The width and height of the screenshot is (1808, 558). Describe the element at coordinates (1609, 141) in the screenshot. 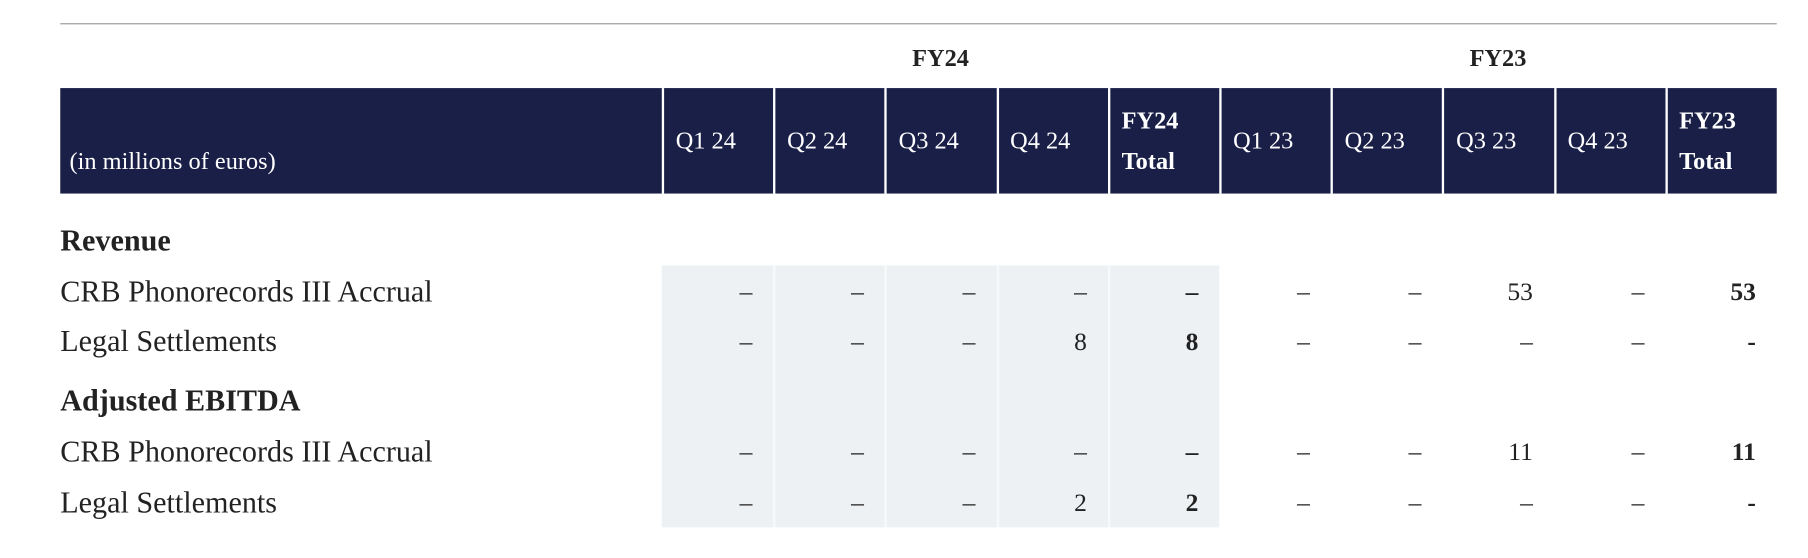

I see `column-header: Q4 23` at that location.